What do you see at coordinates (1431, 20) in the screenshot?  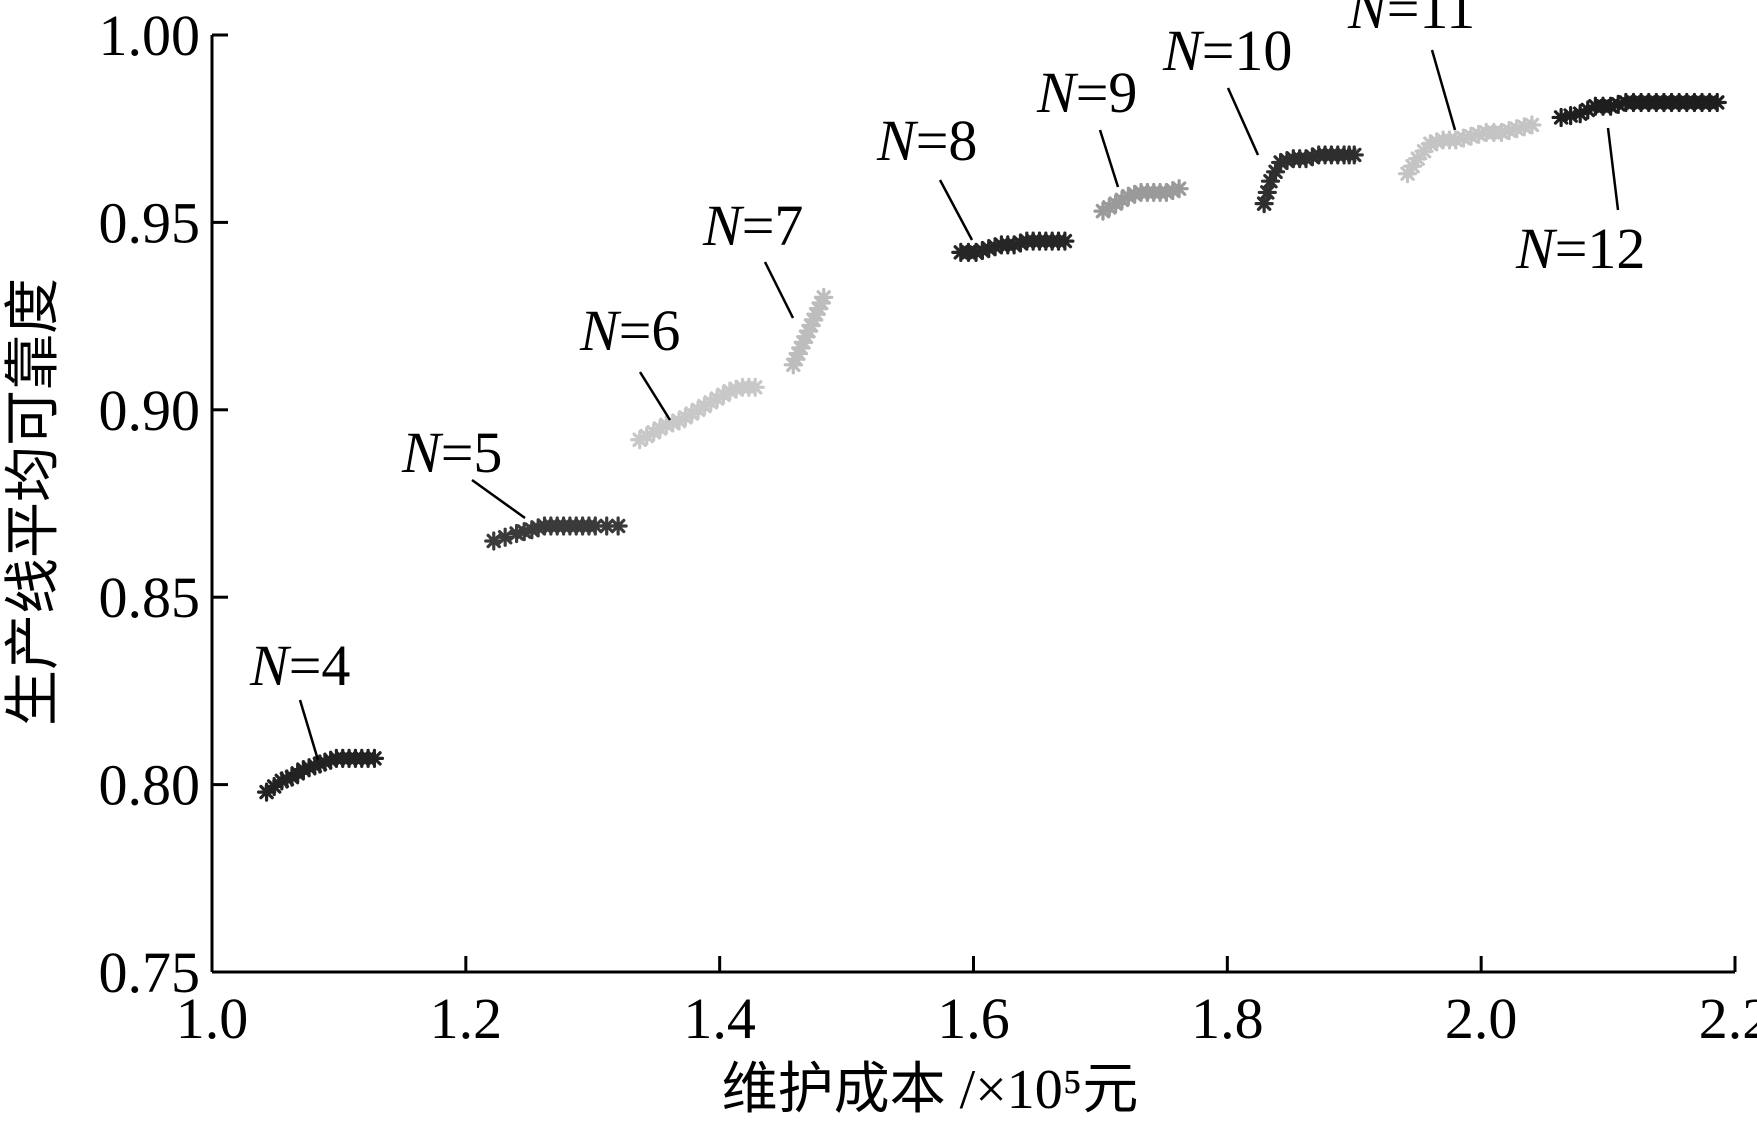 I see `series-label-value: =11` at bounding box center [1431, 20].